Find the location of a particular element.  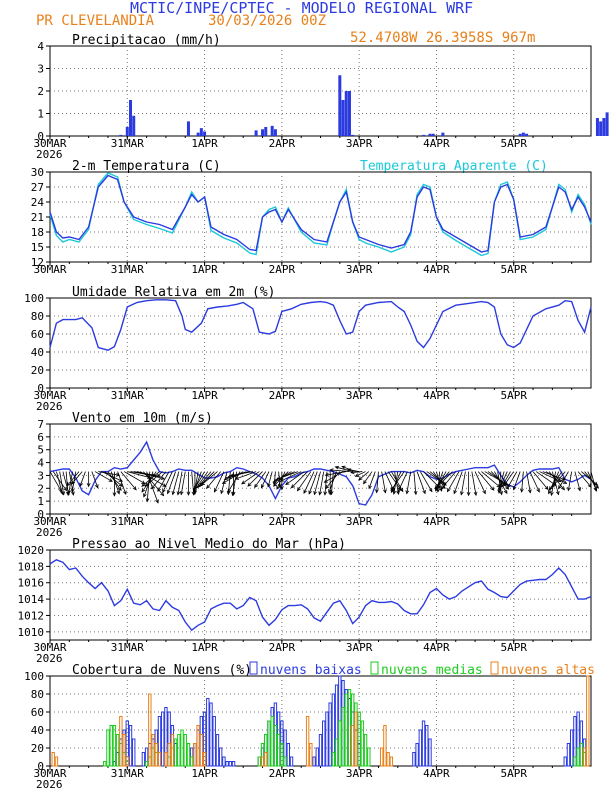

temp-legend: Temperatura Aparente (C) is located at coordinates (454, 166).